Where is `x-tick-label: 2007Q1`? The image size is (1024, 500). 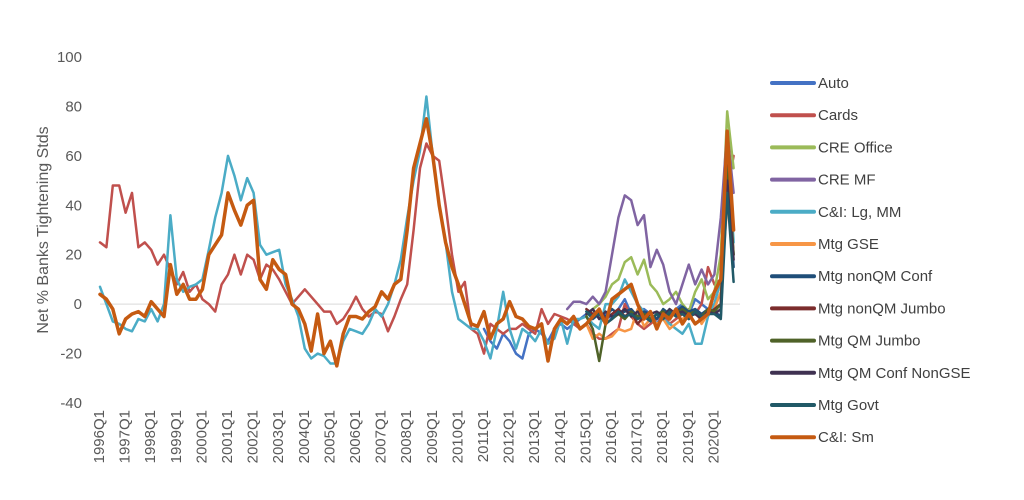
x-tick-label: 2007Q1 is located at coordinates (381, 436).